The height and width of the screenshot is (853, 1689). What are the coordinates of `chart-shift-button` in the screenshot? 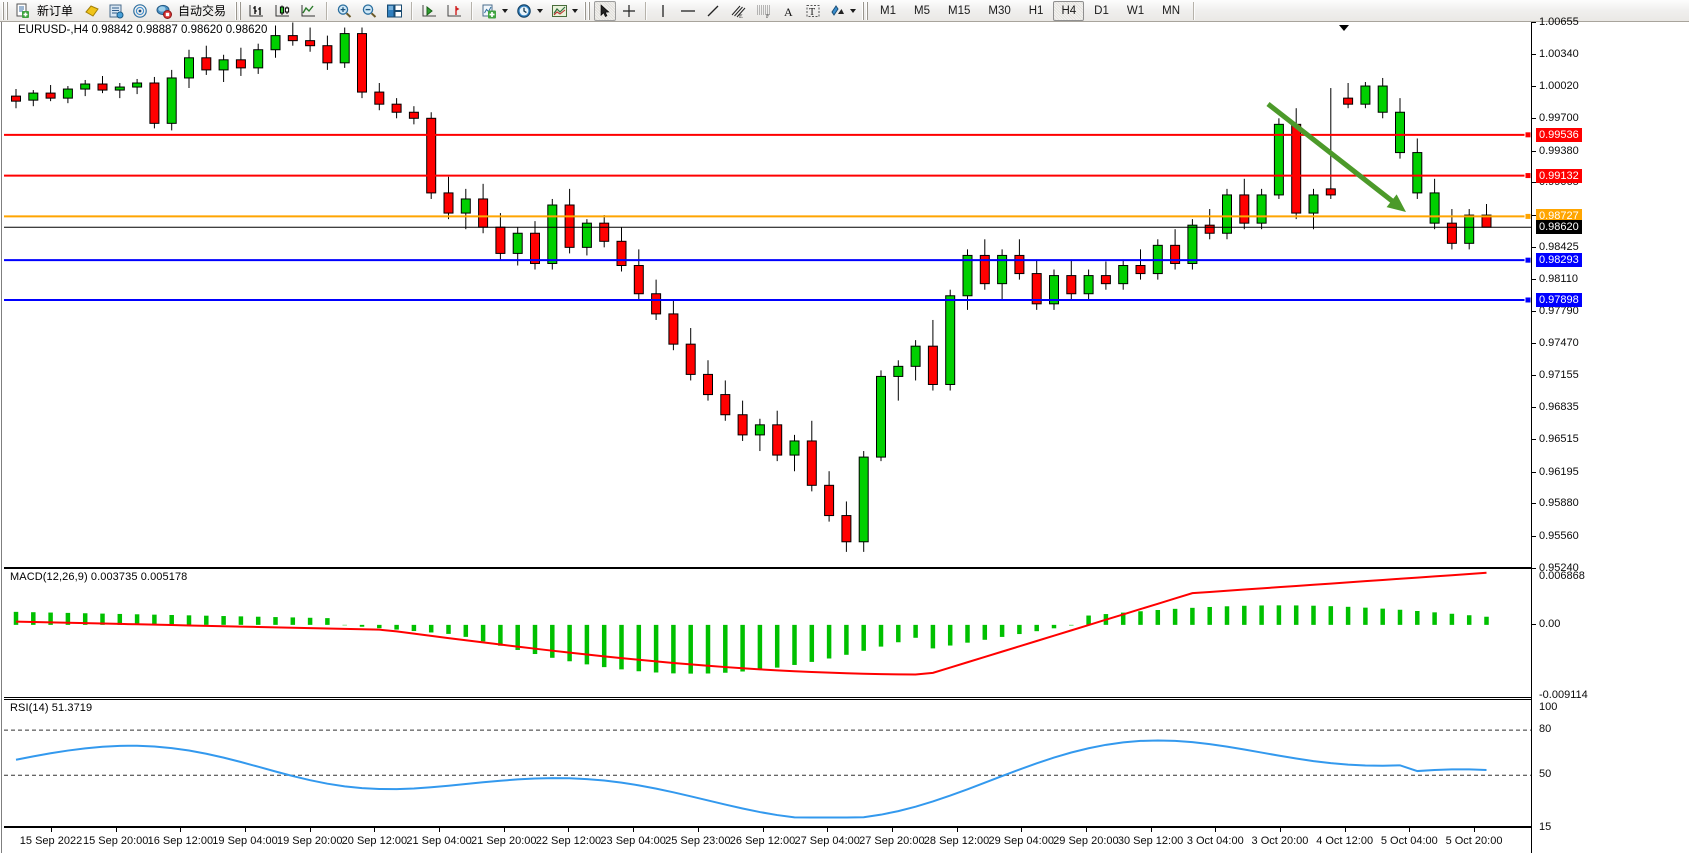 It's located at (454, 11).